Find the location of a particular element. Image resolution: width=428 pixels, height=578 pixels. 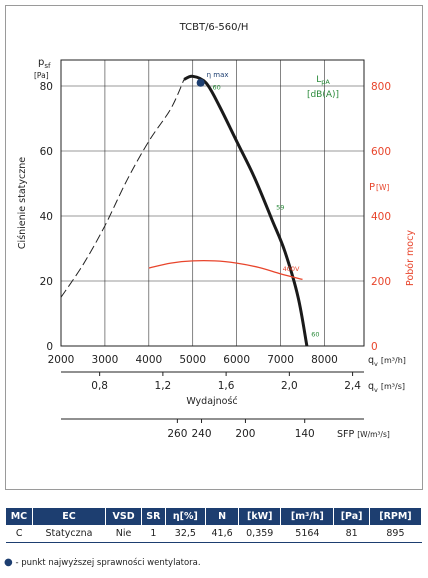

y-right-tick-label: 400 is located at coordinates (381, 217).